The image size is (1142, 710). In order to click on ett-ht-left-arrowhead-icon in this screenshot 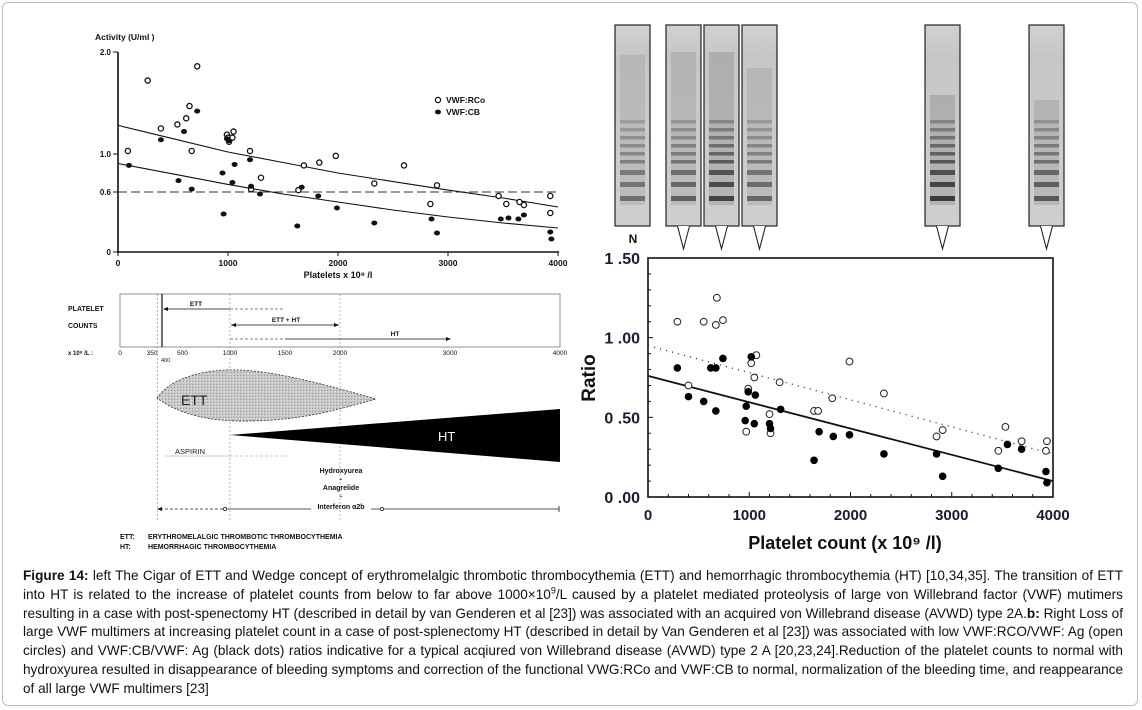, I will do `click(233, 325)`.